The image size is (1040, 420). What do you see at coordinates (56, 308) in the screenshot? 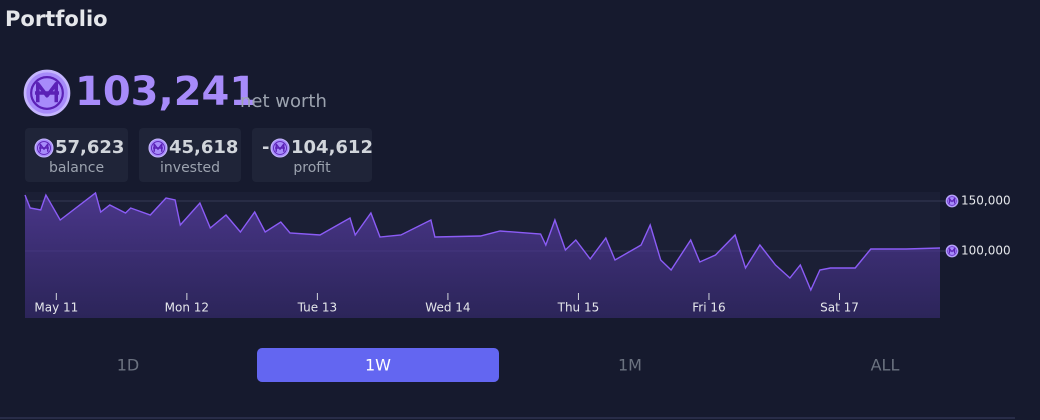
I see `x-tick-label: May 11` at bounding box center [56, 308].